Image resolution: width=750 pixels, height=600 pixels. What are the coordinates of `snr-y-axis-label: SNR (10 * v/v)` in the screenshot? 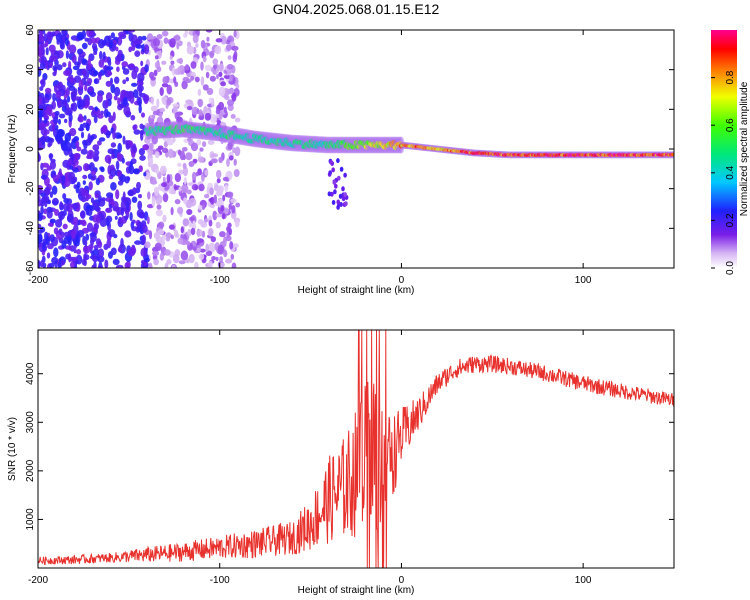 It's located at (12, 449).